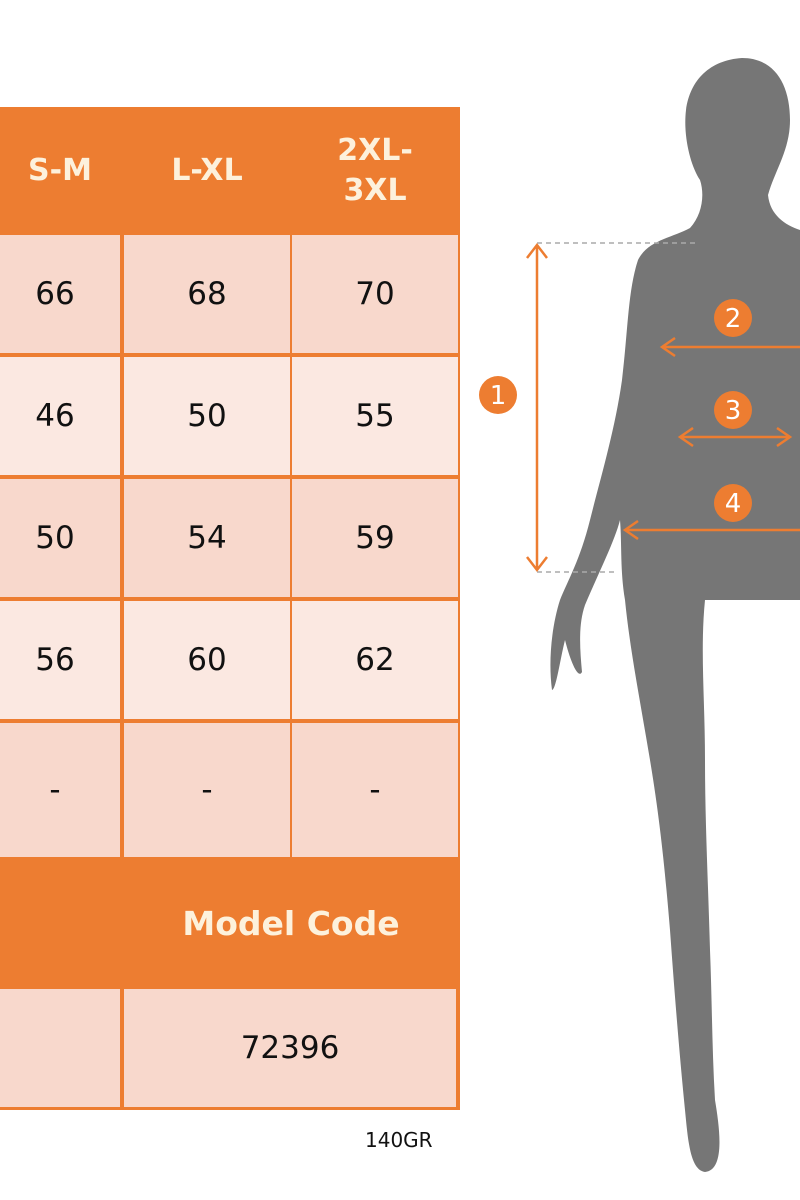  What do you see at coordinates (207, 170) in the screenshot?
I see `header-l-xl: L-XL` at bounding box center [207, 170].